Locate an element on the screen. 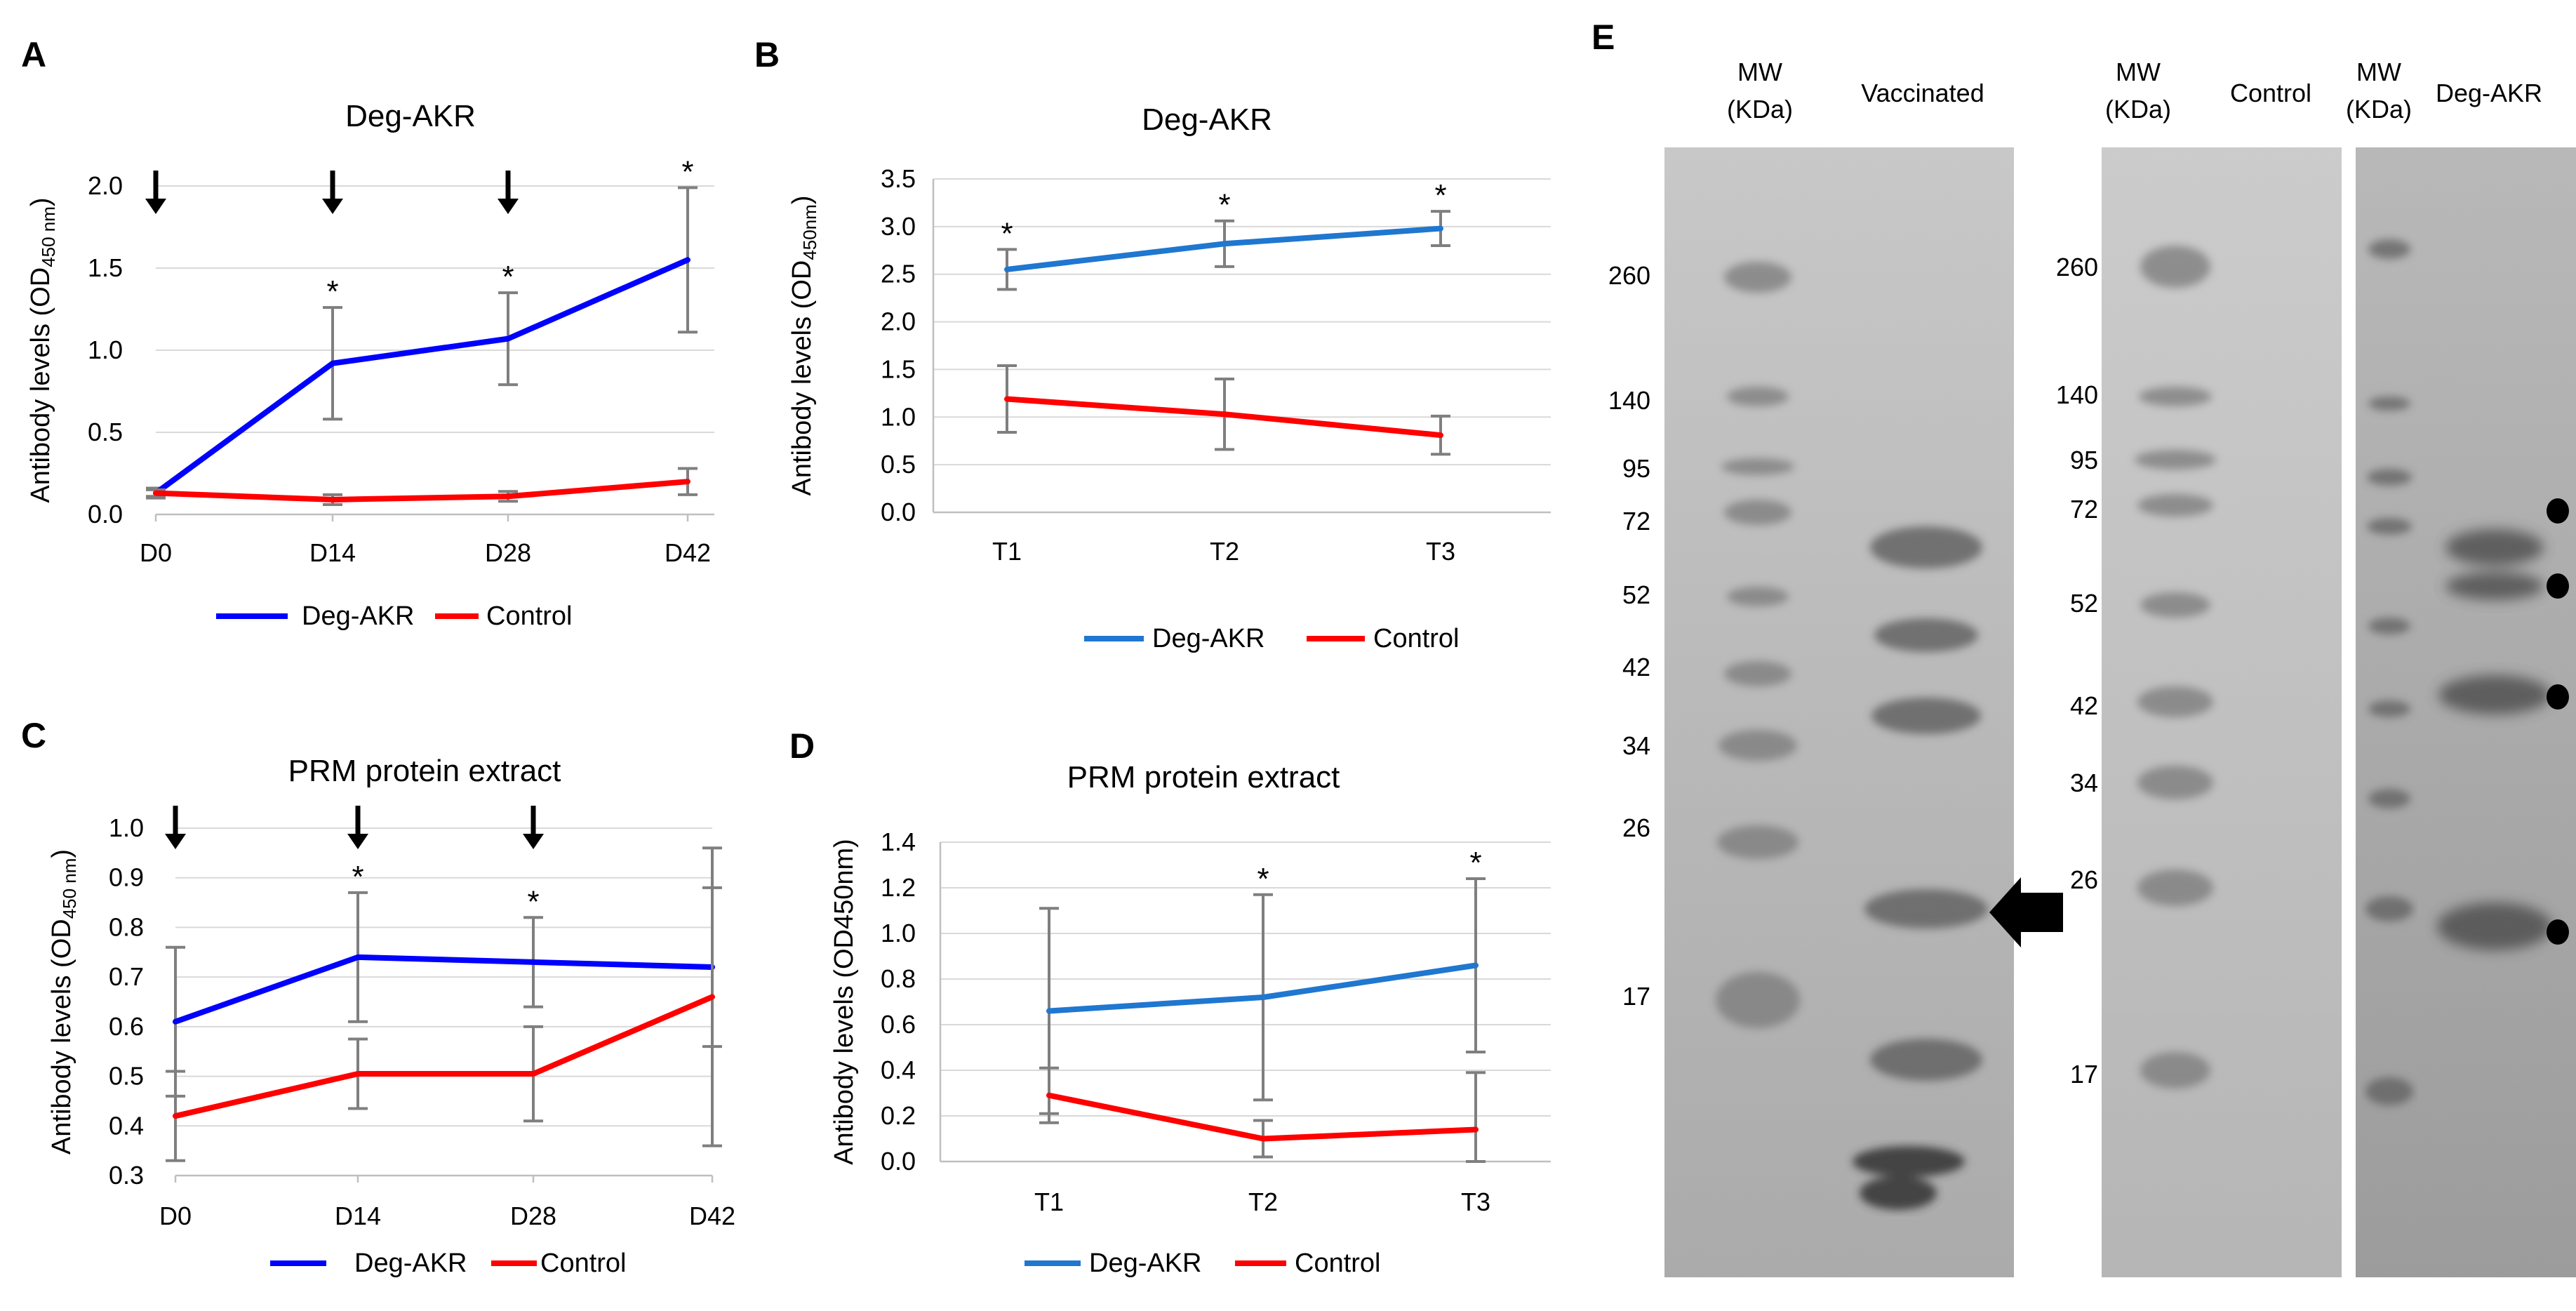 This screenshot has width=2576, height=1311. y-tick-label: 0.9 is located at coordinates (126, 877).